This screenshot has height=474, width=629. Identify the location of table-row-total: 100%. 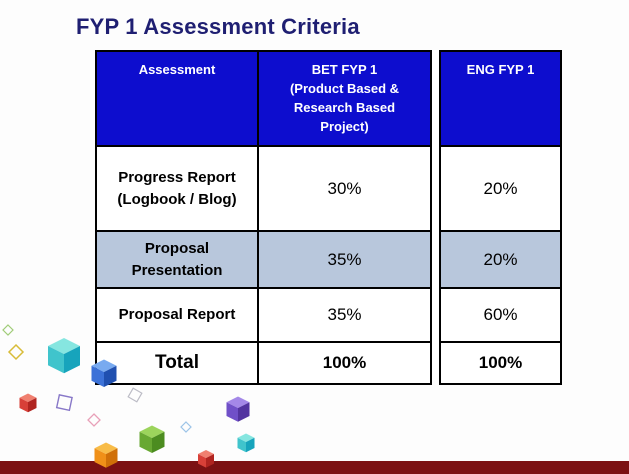
(500, 363).